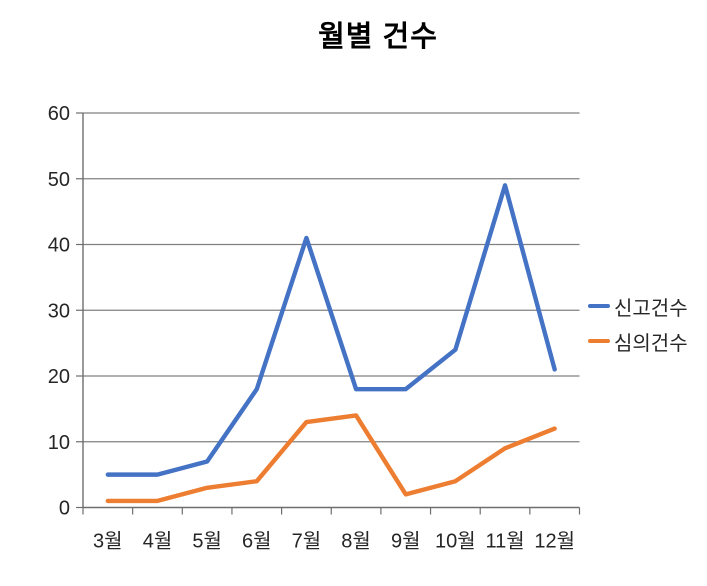 The image size is (707, 586). What do you see at coordinates (307, 541) in the screenshot?
I see `x-axis-label: 7월` at bounding box center [307, 541].